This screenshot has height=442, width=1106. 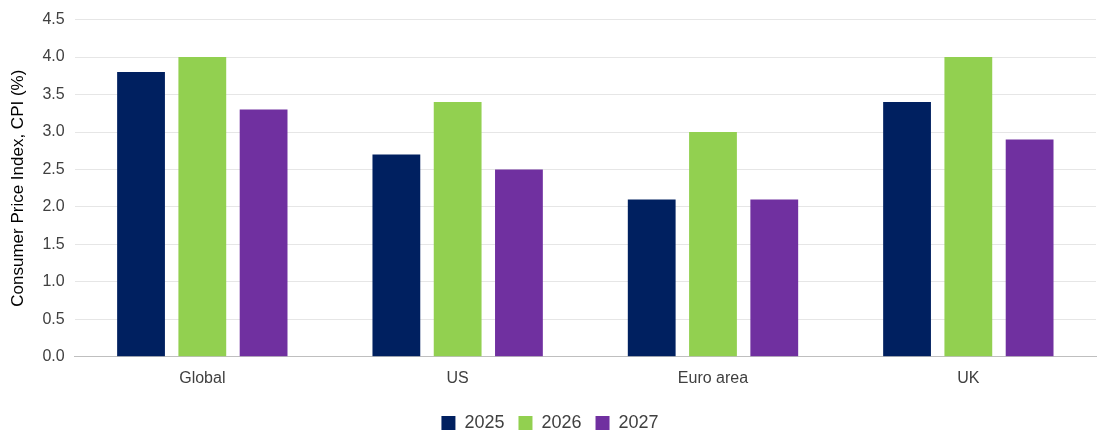 I want to click on y-tick-label: 0.0, so click(x=53, y=356).